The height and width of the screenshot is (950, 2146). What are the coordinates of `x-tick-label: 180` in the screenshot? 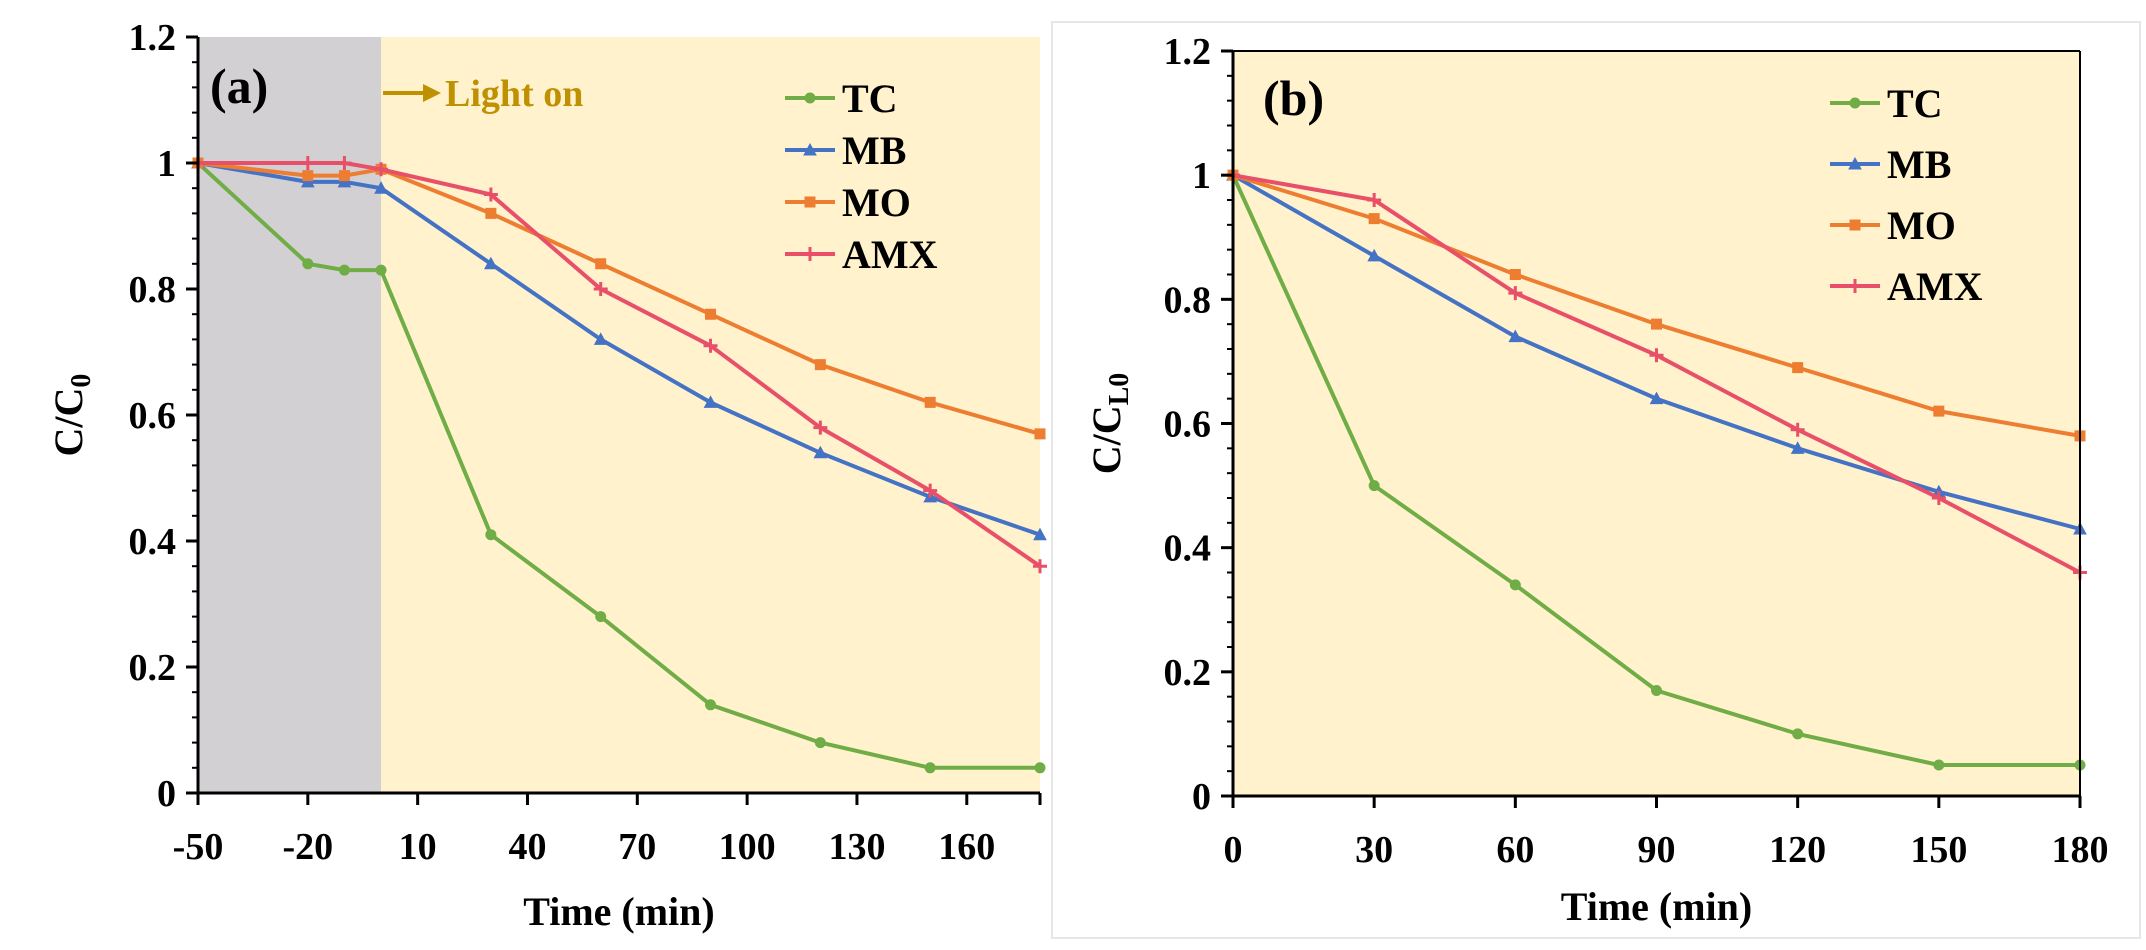 It's located at (2080, 850).